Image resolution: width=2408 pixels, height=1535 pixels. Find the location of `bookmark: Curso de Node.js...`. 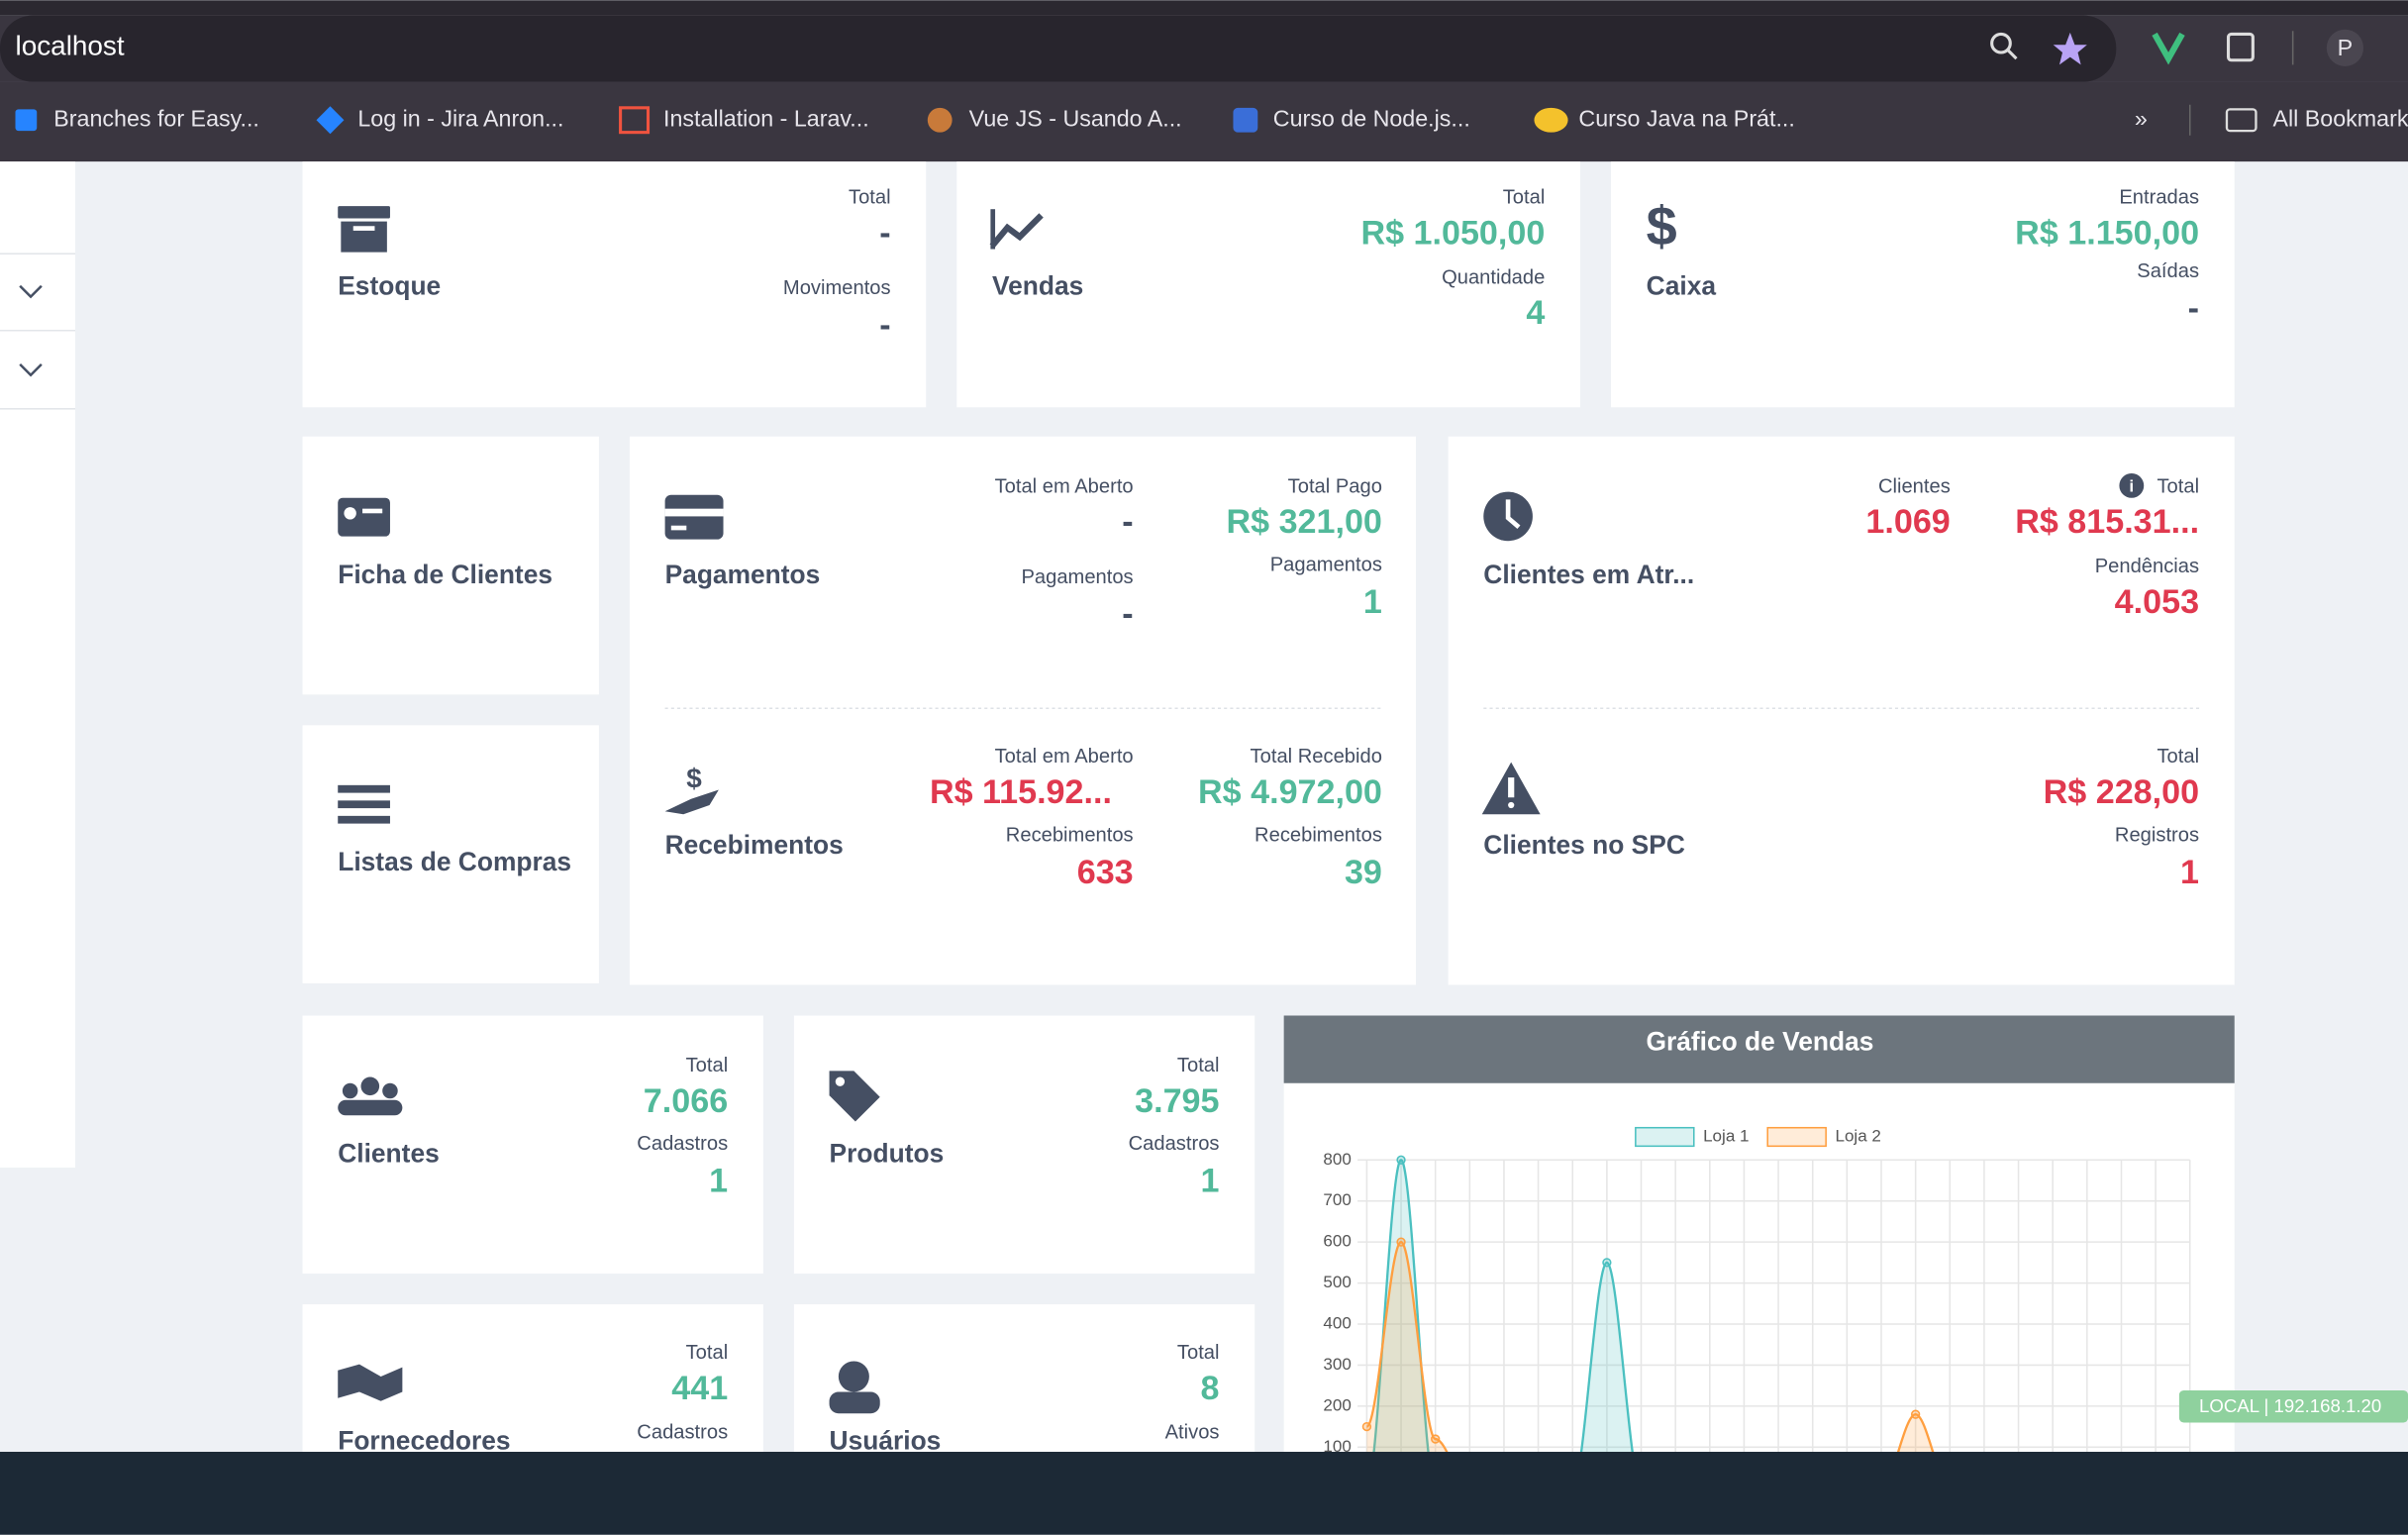

bookmark: Curso de Node.js... is located at coordinates (1371, 118).